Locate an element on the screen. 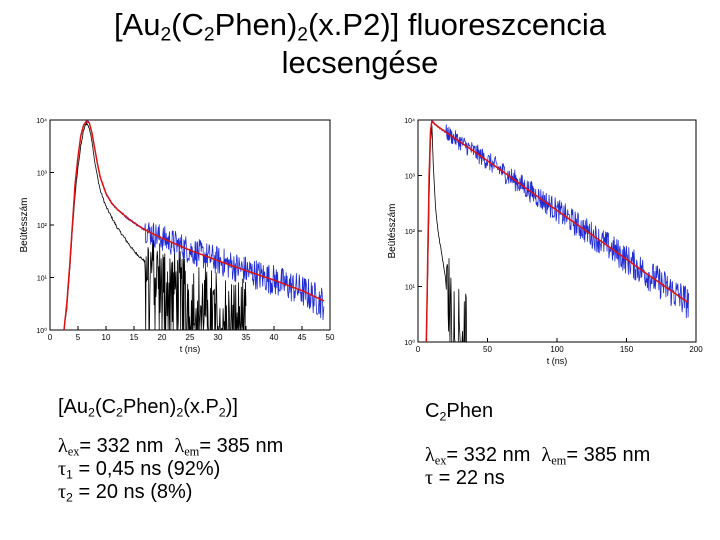 Image resolution: width=720 pixels, height=540 pixels. x-tick-label: 150 is located at coordinates (627, 349).